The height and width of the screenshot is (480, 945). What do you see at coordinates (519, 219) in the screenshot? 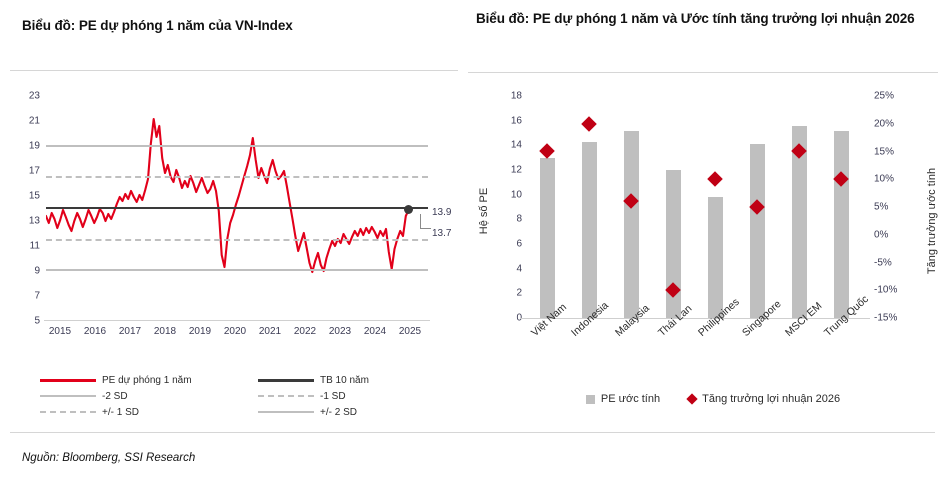
I see `pe-axis-tick: 8` at bounding box center [519, 219].